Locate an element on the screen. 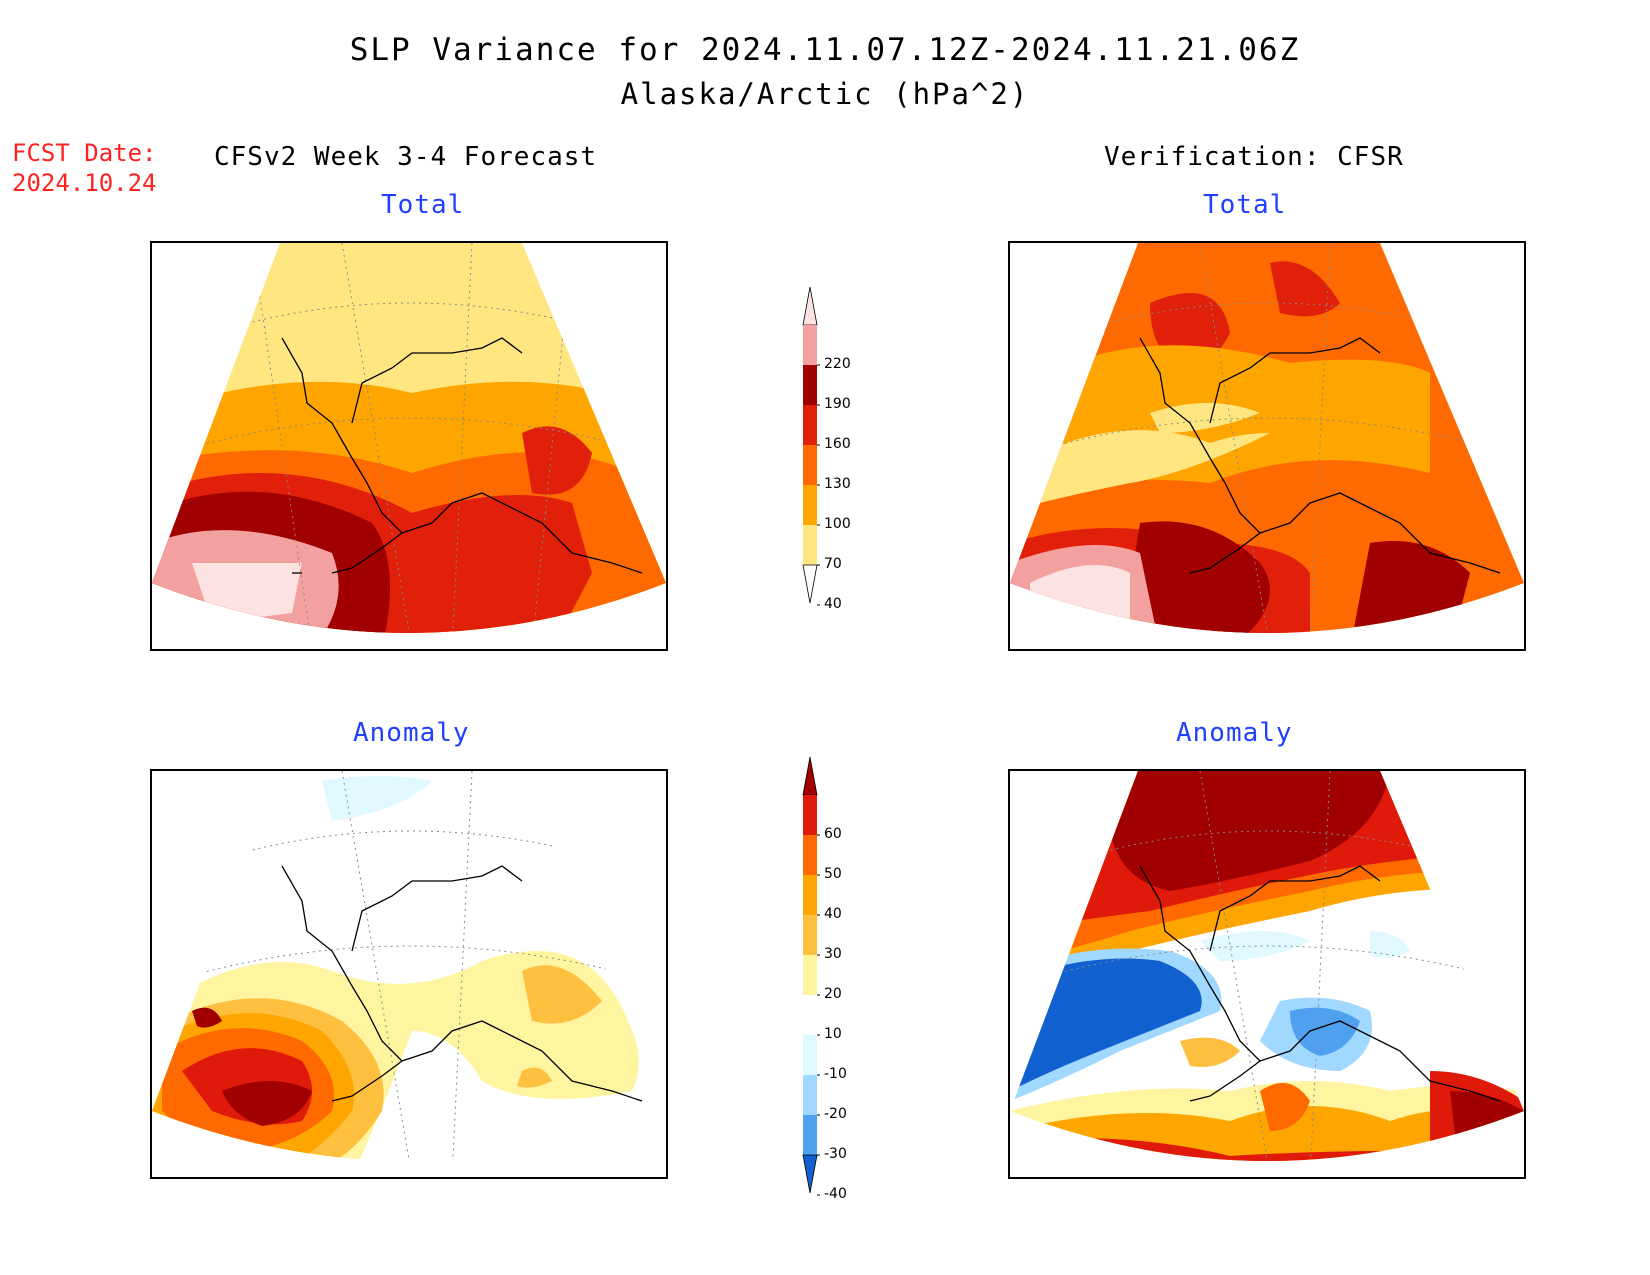  colorbar-anomaly-label: 50 is located at coordinates (833, 874).